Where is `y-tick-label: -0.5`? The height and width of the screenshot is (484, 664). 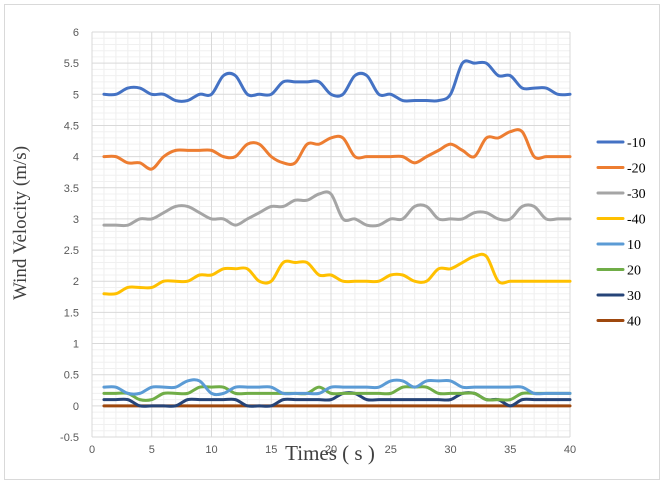
y-tick-label: -0.5 is located at coordinates (69, 438).